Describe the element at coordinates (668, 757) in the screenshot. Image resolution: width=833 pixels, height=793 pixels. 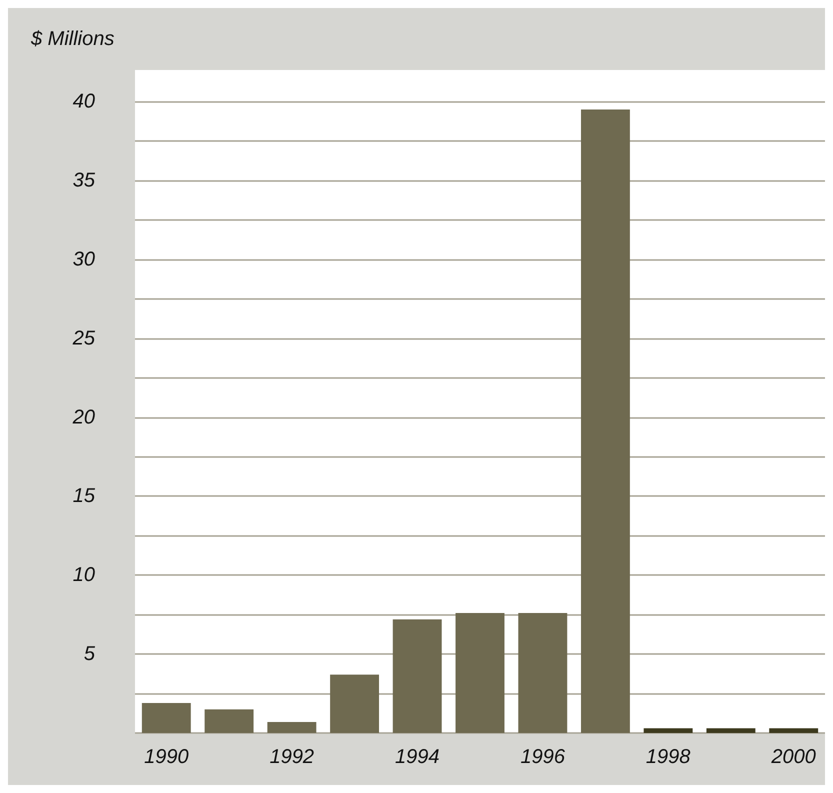
I see `x-tick-label: 1998` at that location.